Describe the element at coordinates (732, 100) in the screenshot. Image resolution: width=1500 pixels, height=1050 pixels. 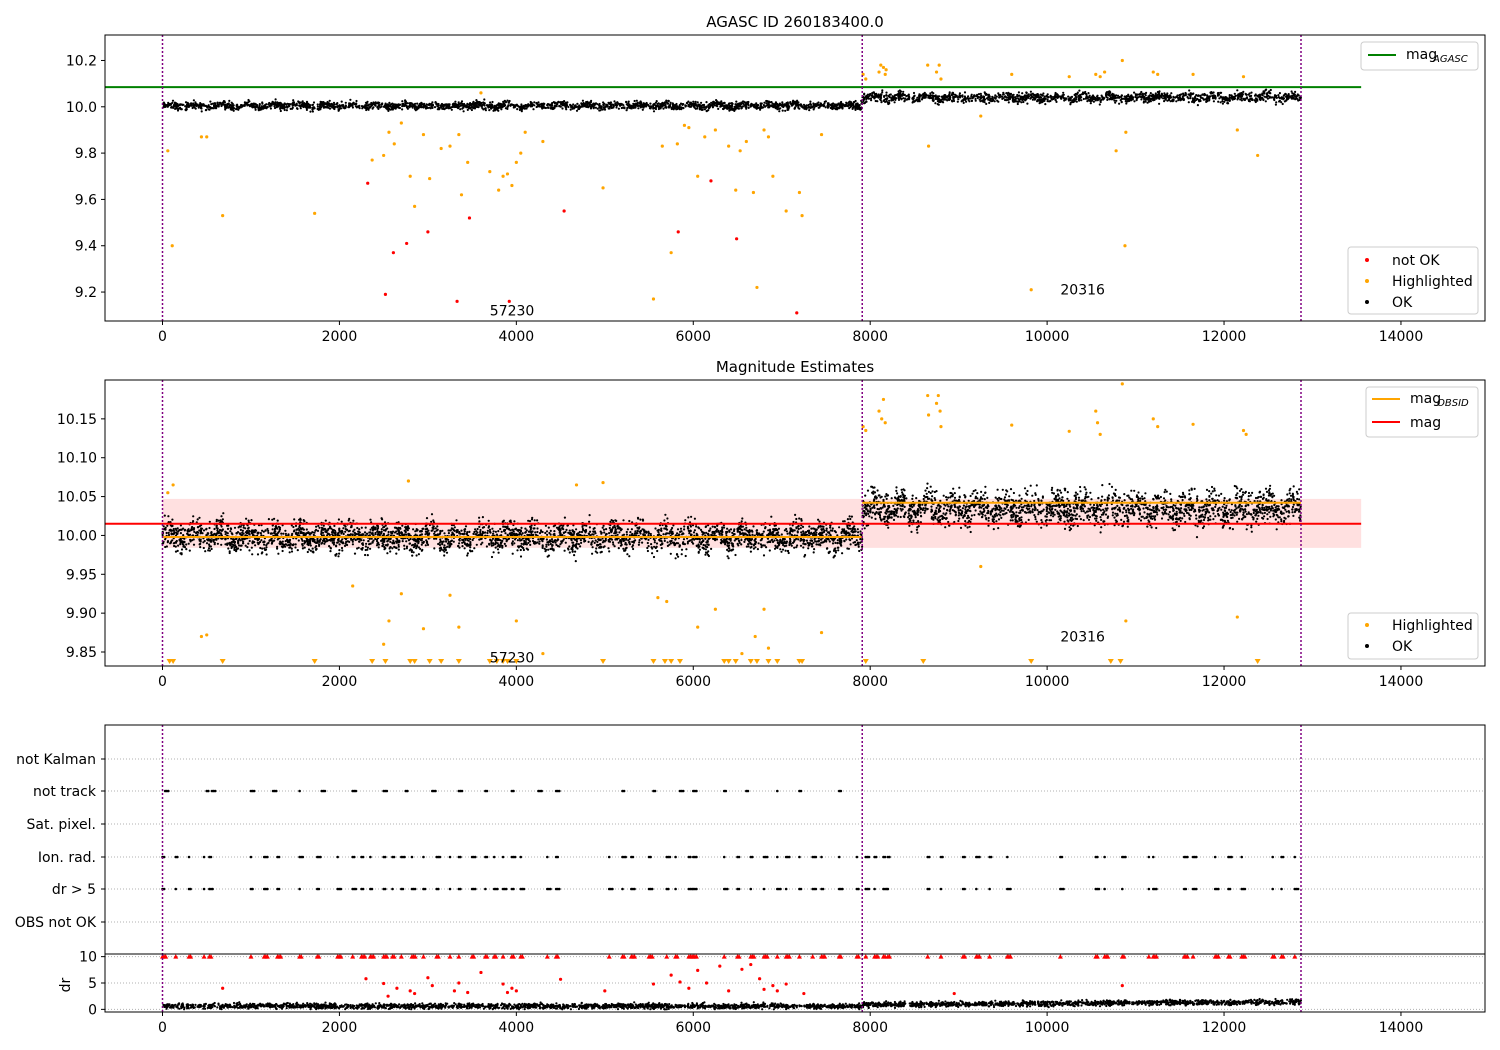
I see `agasc-ok-points` at that location.